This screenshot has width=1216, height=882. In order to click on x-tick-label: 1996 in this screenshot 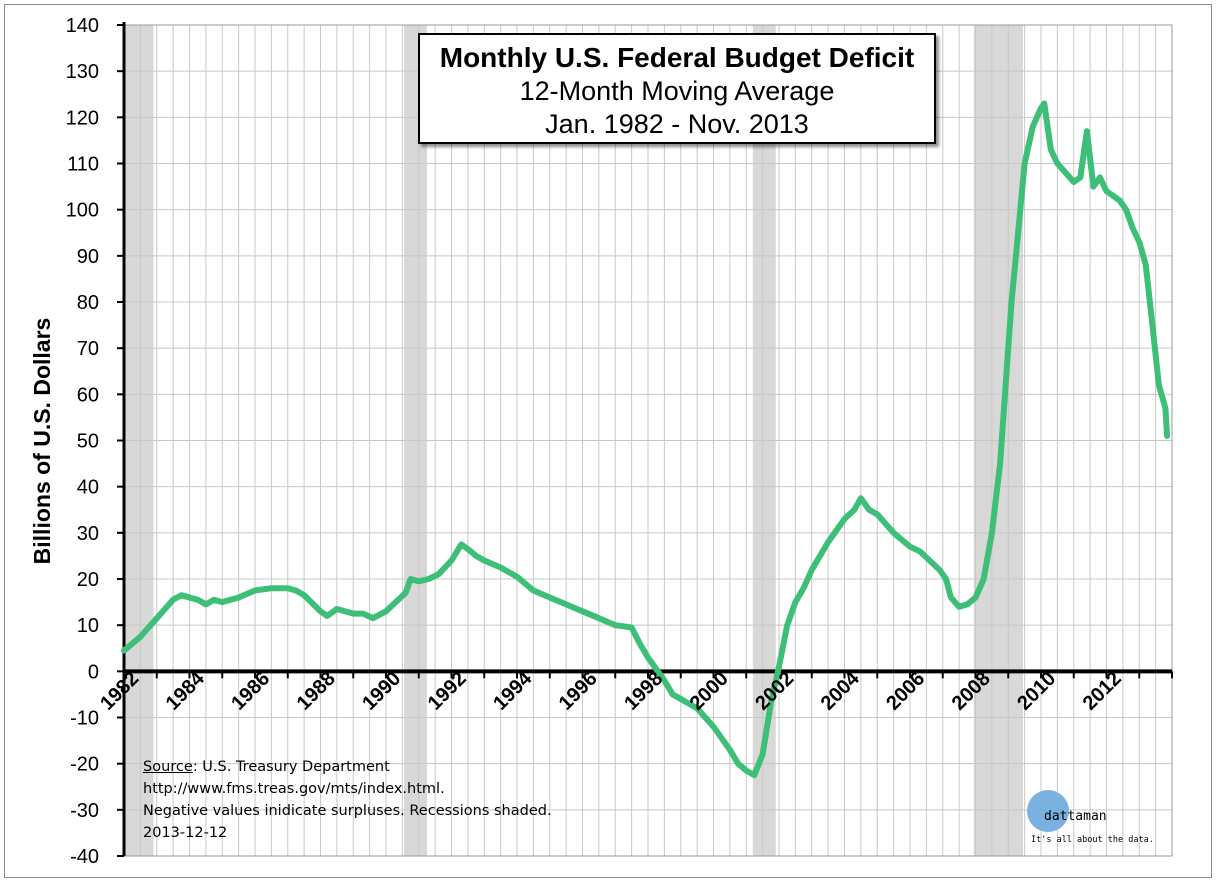, I will do `click(578, 691)`.